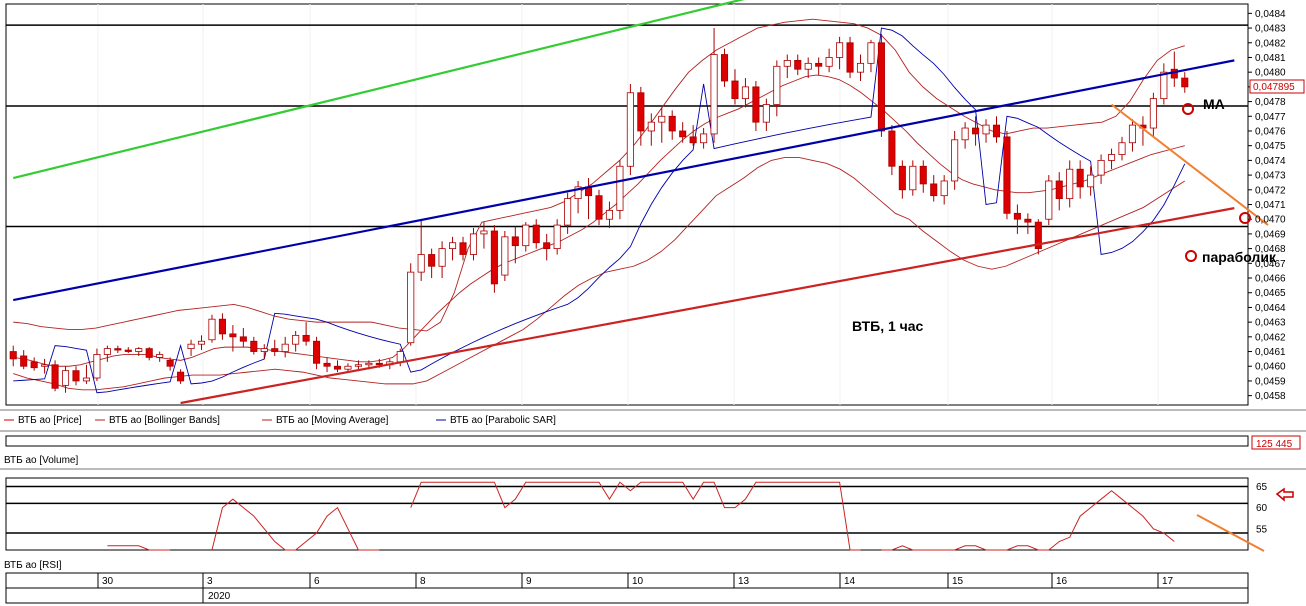 This screenshot has width=1306, height=606. Describe the element at coordinates (108, 581) in the screenshot. I see `x-tick-label: 30` at that location.